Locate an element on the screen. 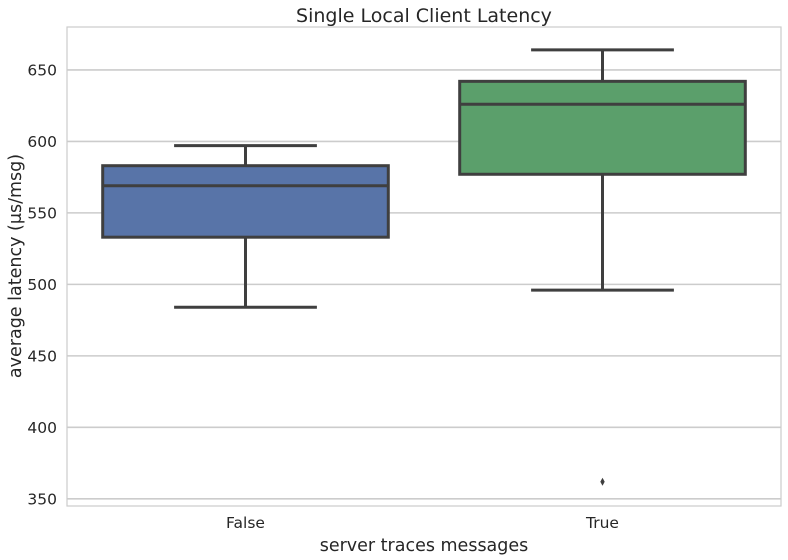 This screenshot has width=788, height=560. x-axis-label: server traces messages is located at coordinates (424, 546).